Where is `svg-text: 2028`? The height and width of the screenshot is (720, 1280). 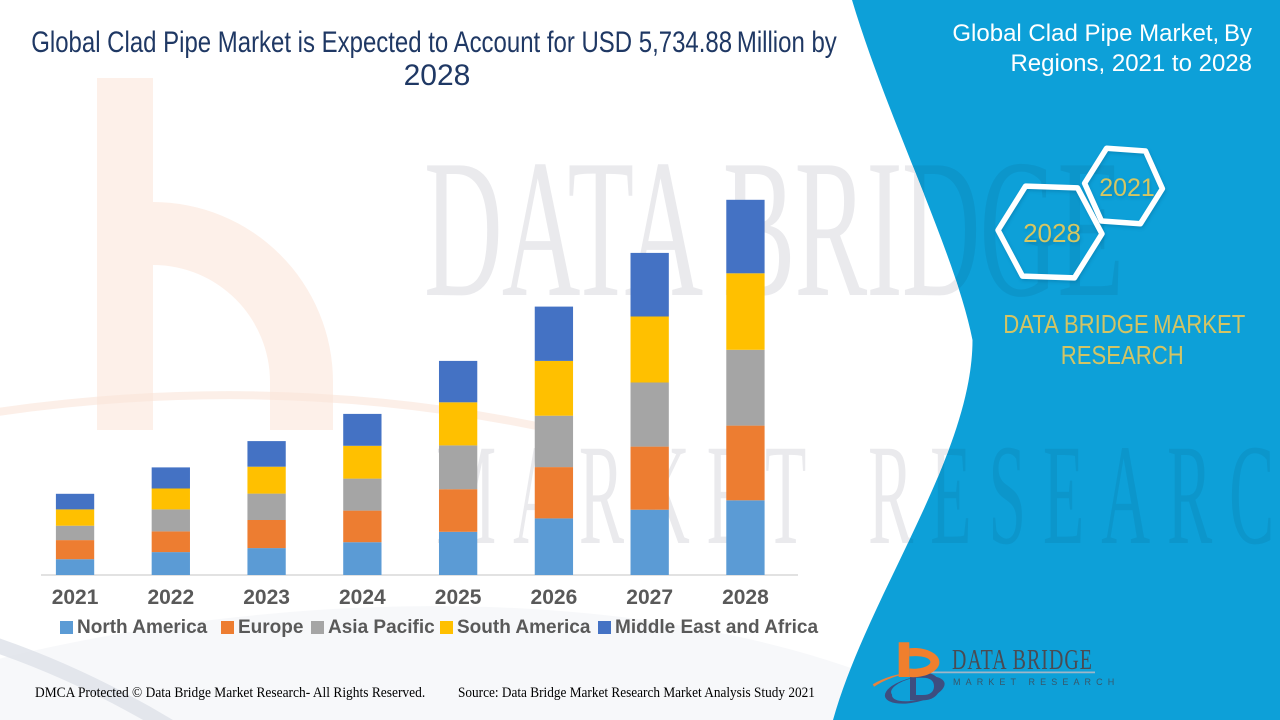
svg-text: 2028 is located at coordinates (1052, 233).